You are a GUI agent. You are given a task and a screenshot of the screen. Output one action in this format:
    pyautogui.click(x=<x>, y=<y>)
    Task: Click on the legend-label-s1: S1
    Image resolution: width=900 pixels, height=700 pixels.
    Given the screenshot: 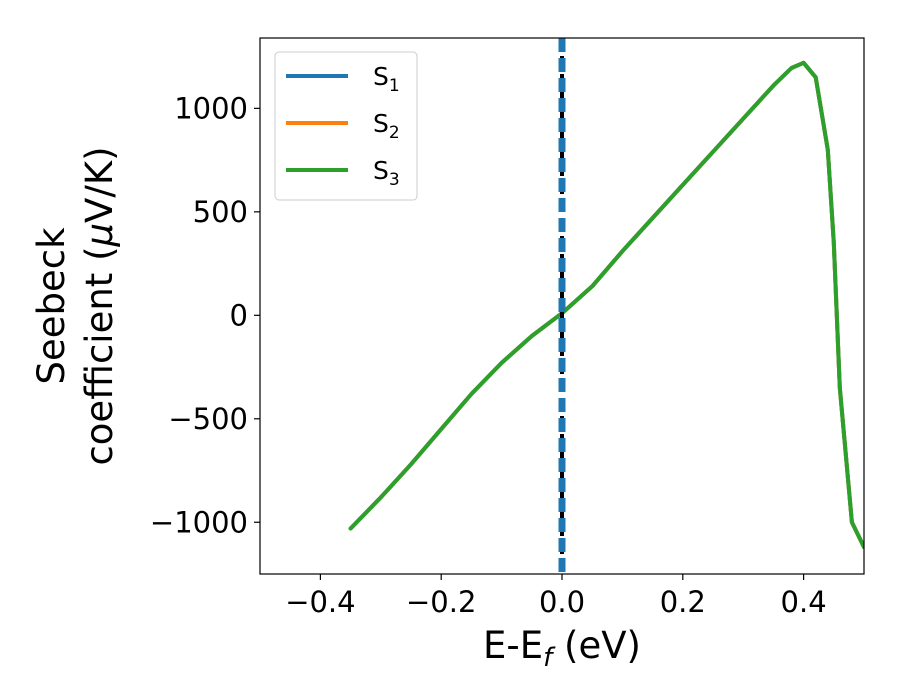 What is the action you would take?
    pyautogui.click(x=386, y=79)
    